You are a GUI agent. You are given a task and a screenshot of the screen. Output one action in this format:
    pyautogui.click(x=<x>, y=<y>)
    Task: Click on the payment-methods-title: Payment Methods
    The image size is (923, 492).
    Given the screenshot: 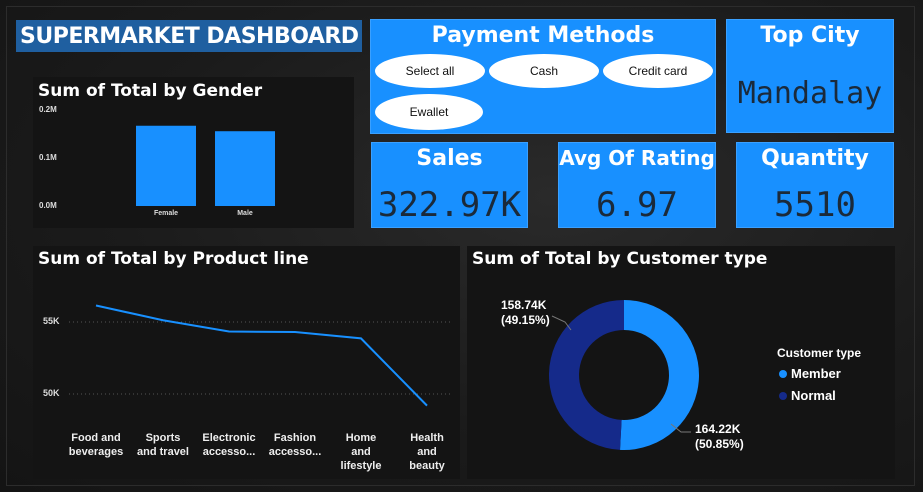 What is the action you would take?
    pyautogui.click(x=543, y=35)
    